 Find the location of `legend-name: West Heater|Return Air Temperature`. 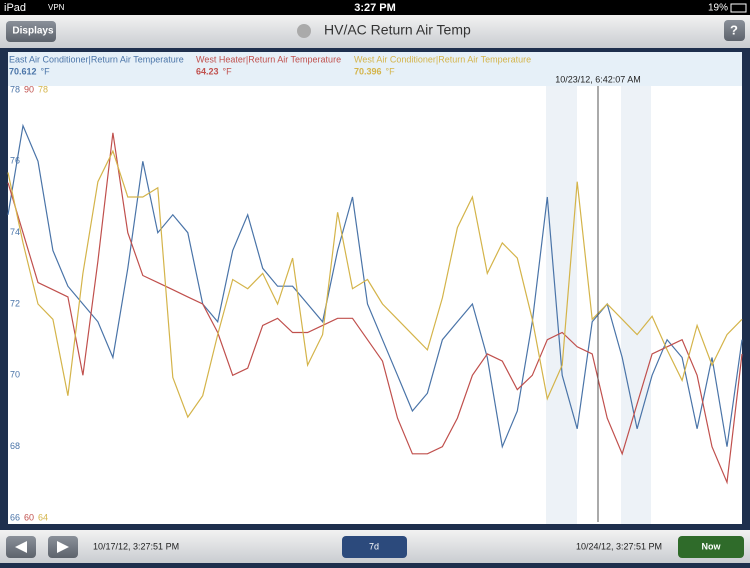

legend-name: West Heater|Return Air Temperature is located at coordinates (268, 59).